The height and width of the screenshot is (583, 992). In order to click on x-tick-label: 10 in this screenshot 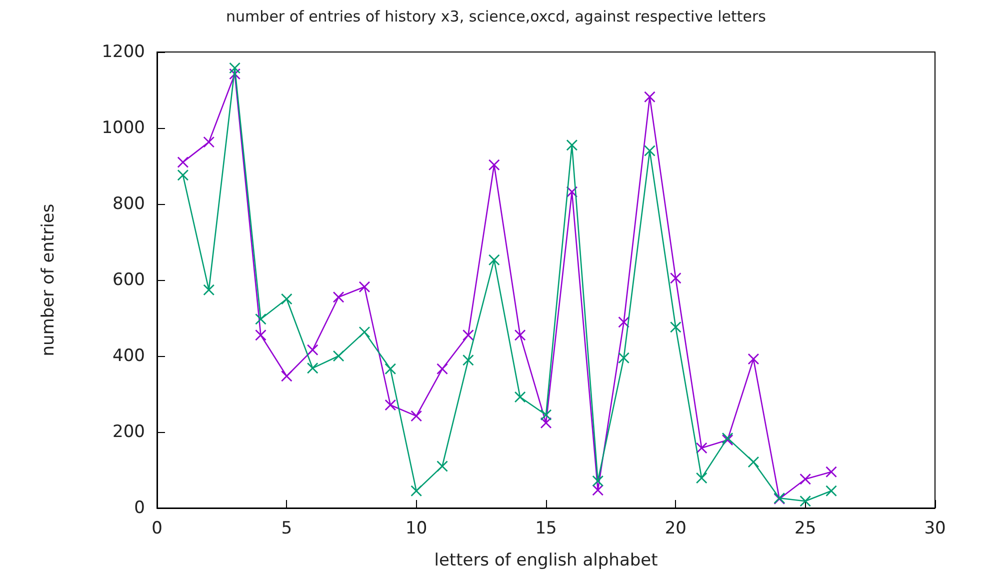, I will do `click(417, 528)`.